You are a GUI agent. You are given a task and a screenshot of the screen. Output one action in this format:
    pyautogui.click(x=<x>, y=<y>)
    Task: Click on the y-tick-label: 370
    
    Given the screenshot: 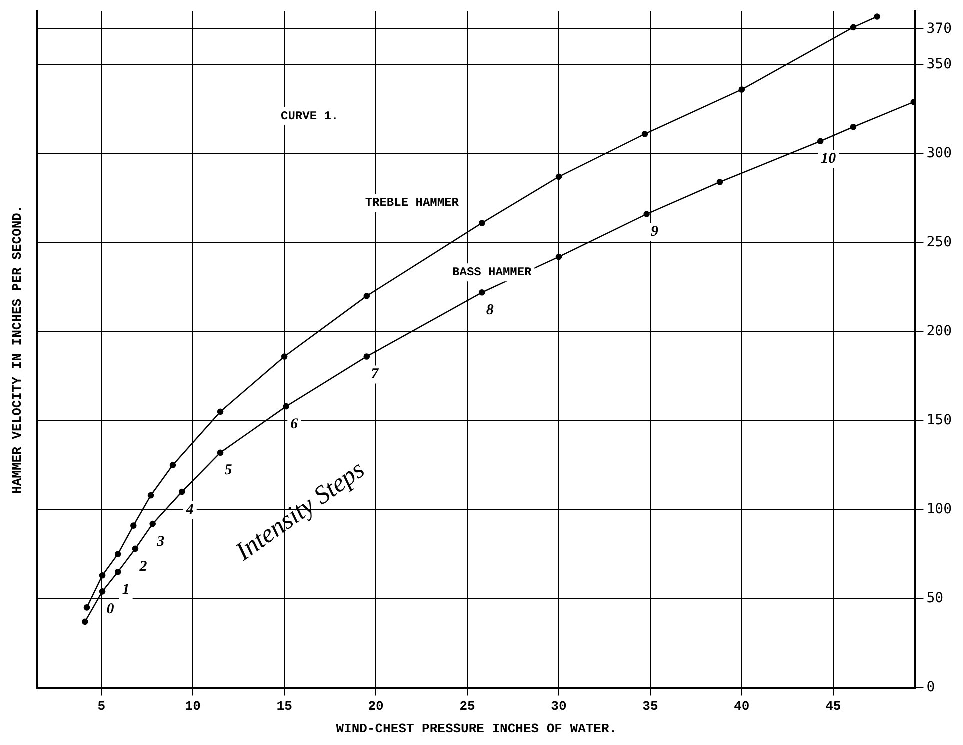 What is the action you would take?
    pyautogui.click(x=939, y=28)
    